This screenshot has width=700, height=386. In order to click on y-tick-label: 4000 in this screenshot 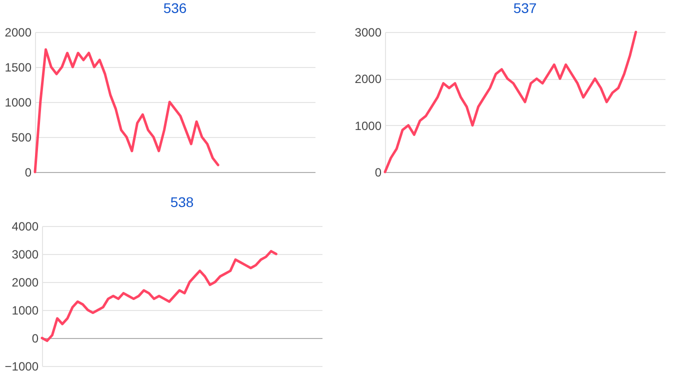, I will do `click(25, 227)`.